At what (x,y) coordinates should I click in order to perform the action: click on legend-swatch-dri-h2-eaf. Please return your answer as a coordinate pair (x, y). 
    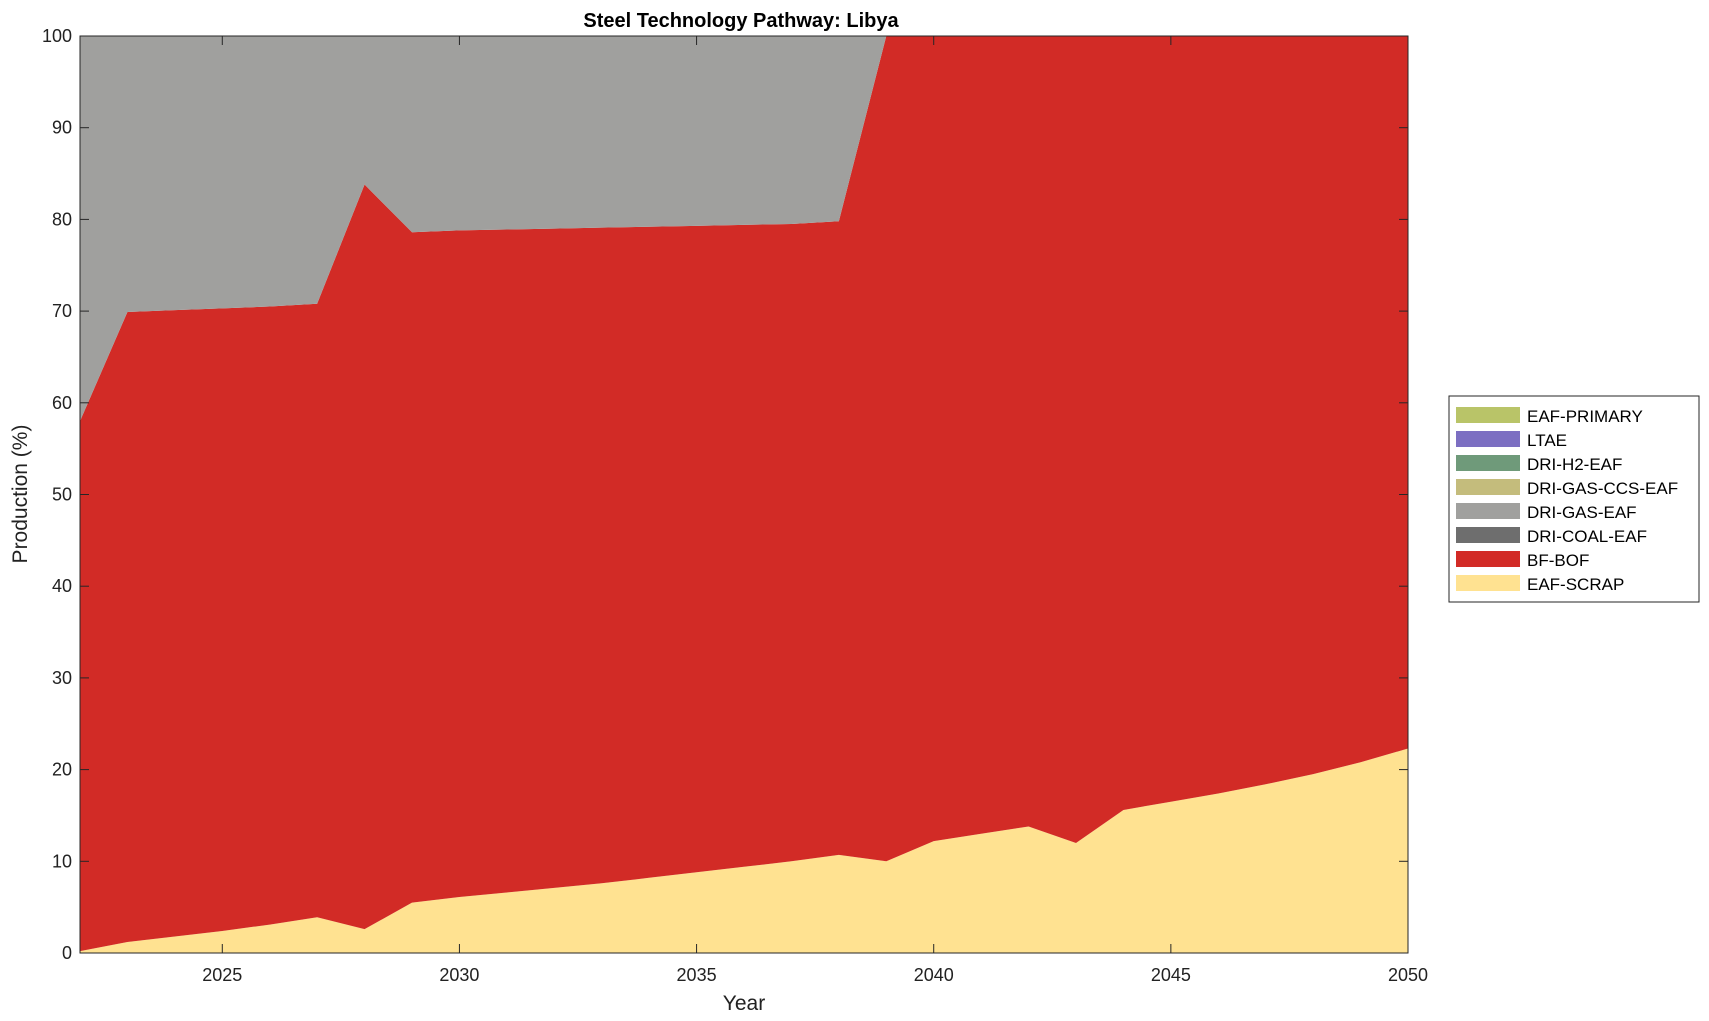
    Looking at the image, I should click on (1488, 463).